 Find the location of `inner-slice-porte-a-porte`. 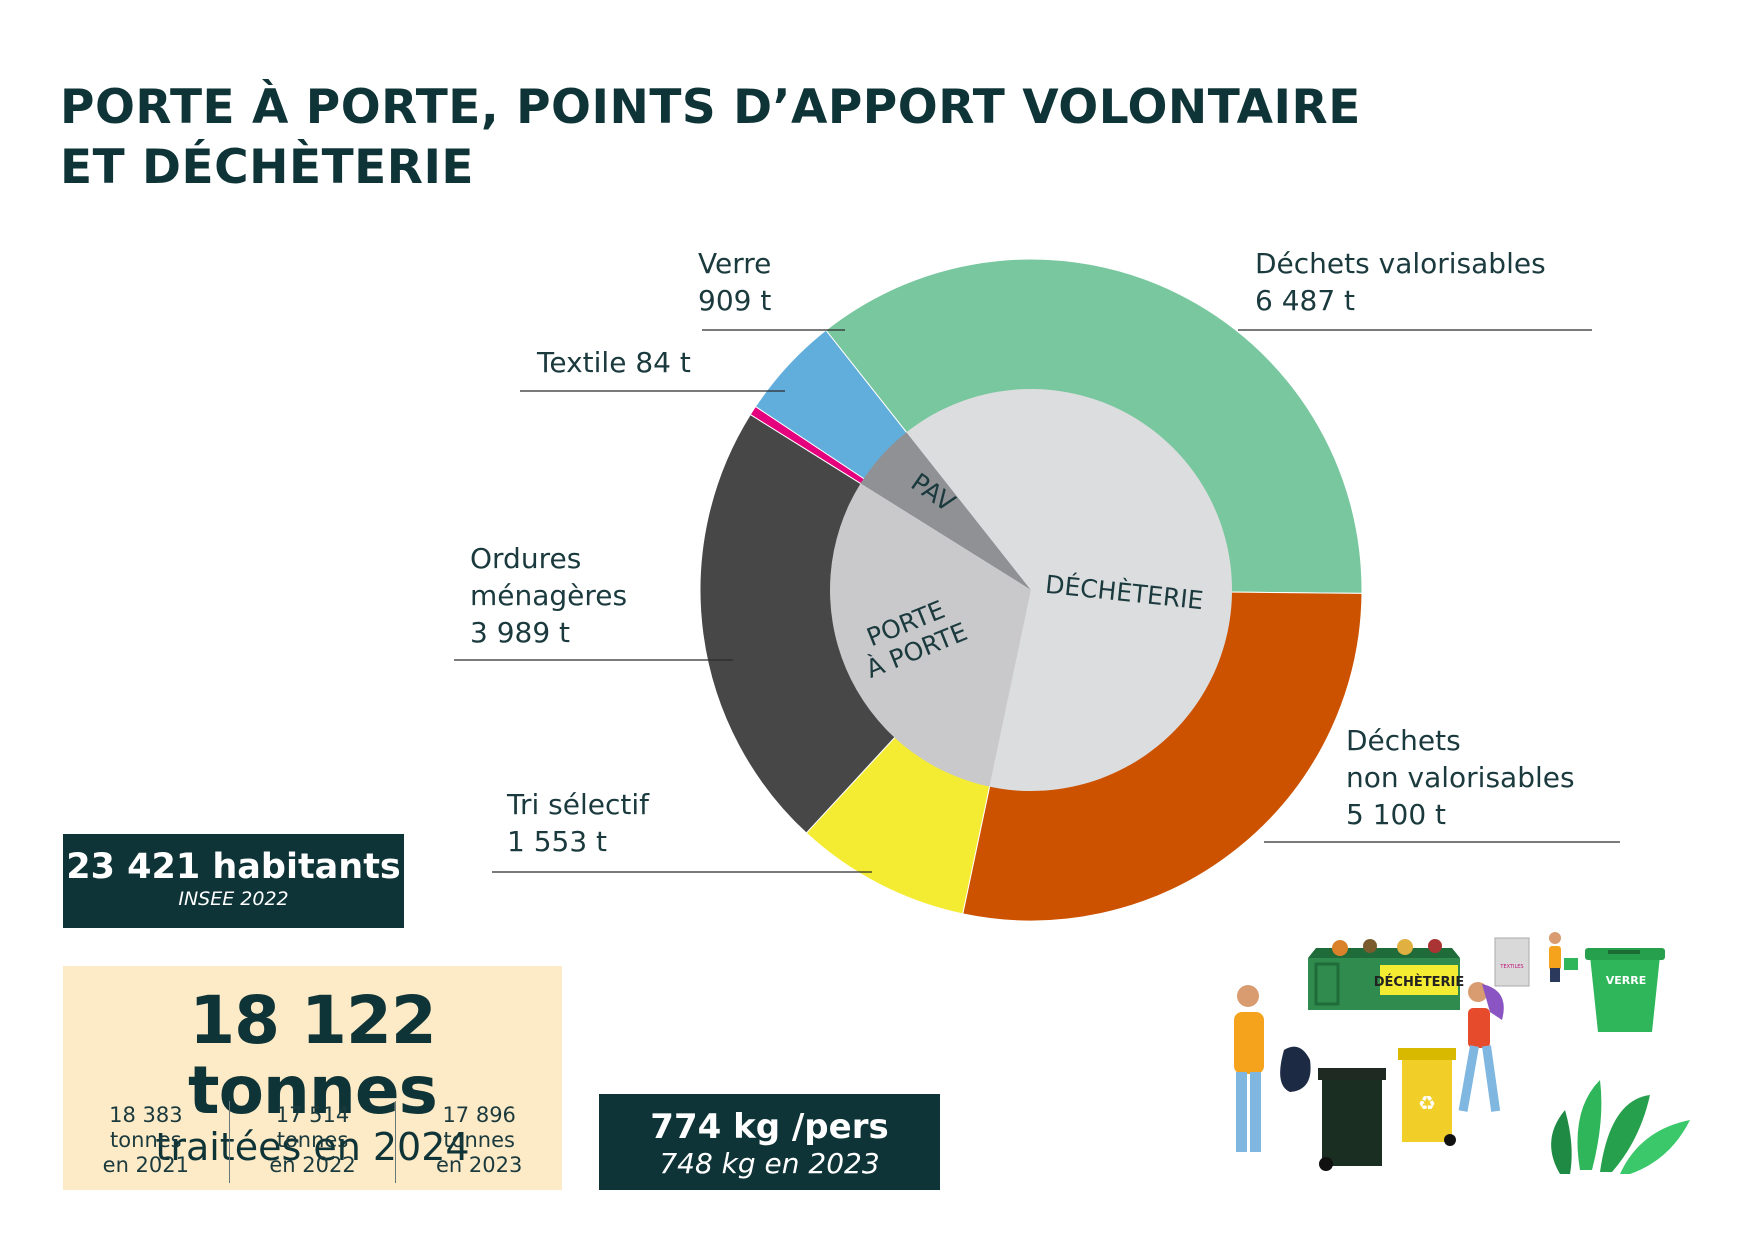

inner-slice-porte-a-porte is located at coordinates (930, 635).